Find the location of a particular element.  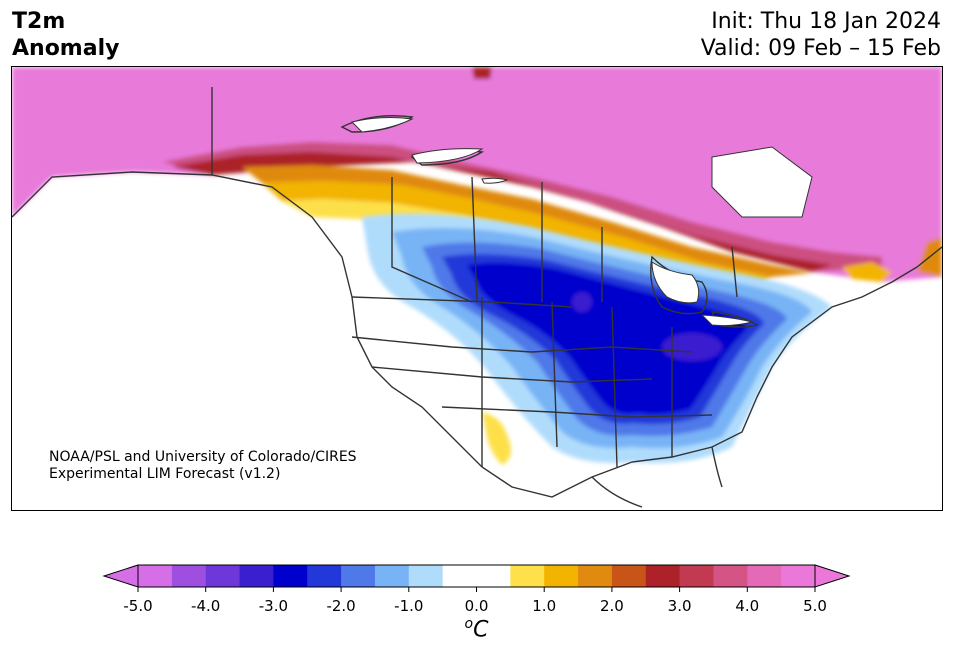

title-line-2: Anomaly is located at coordinates (66, 48).